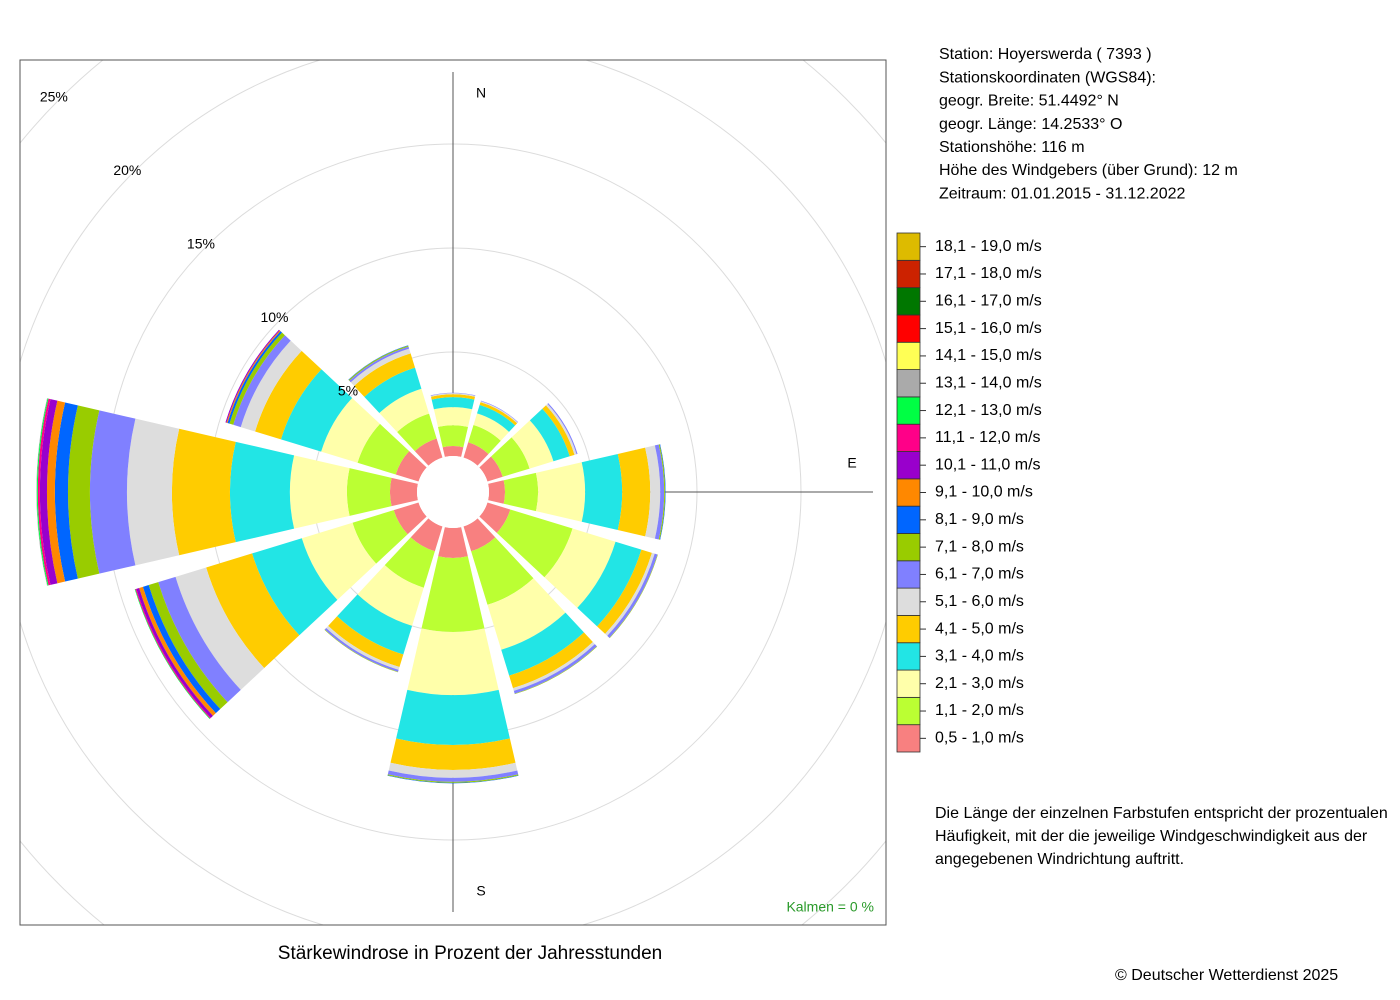 This screenshot has width=1400, height=1000. I want to click on direction-label: E, so click(851, 463).